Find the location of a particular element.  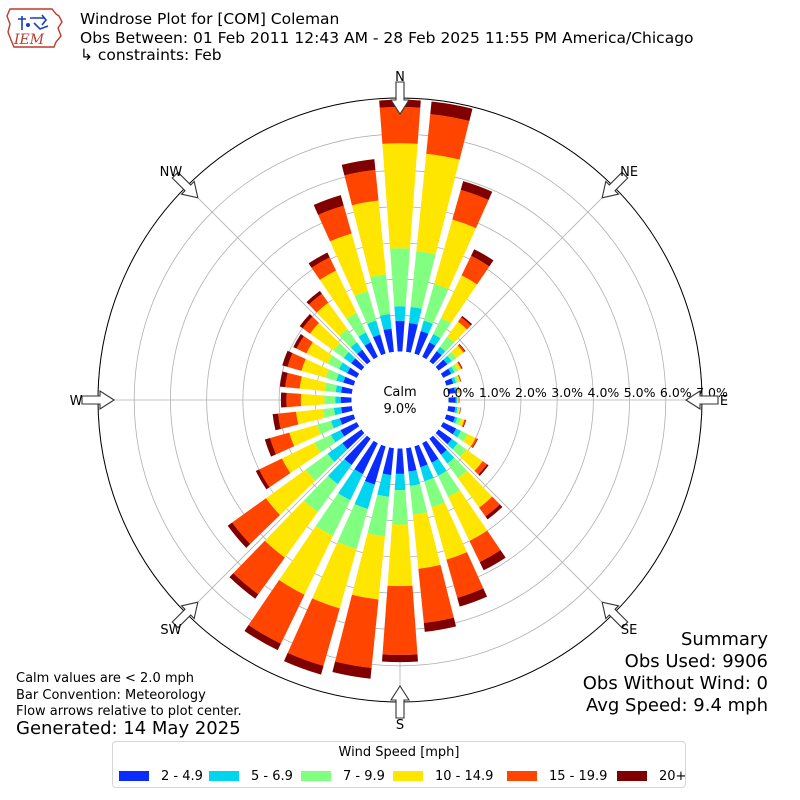

logo-text: IEM is located at coordinates (29, 40).